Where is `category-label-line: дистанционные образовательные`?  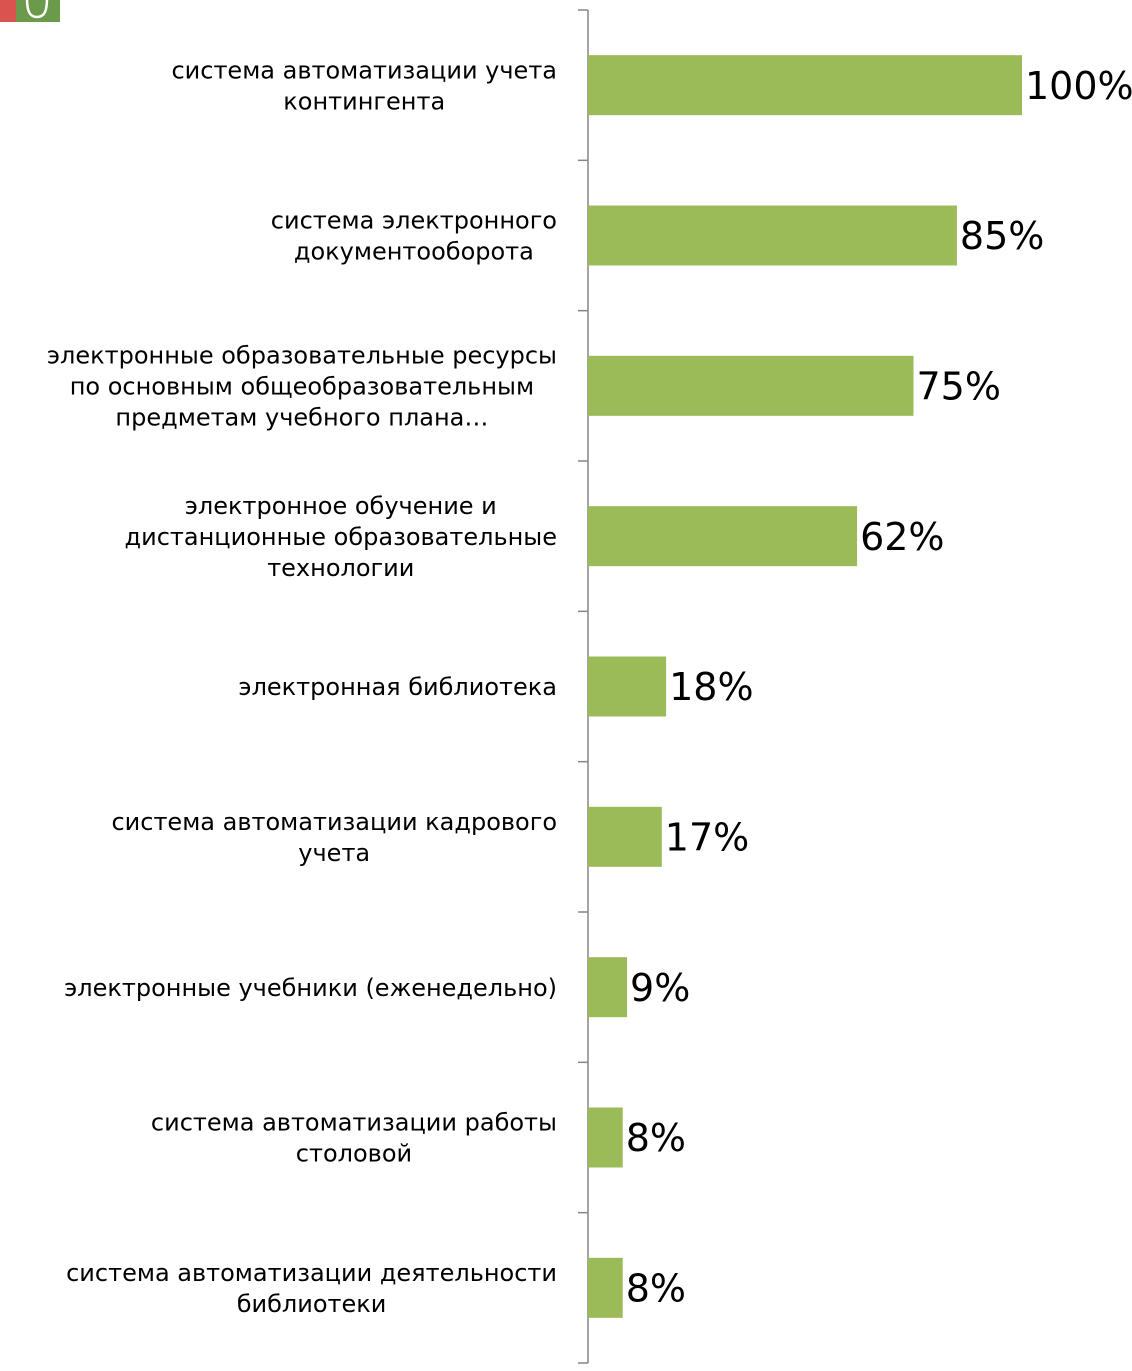 category-label-line: дистанционные образовательные is located at coordinates (341, 537).